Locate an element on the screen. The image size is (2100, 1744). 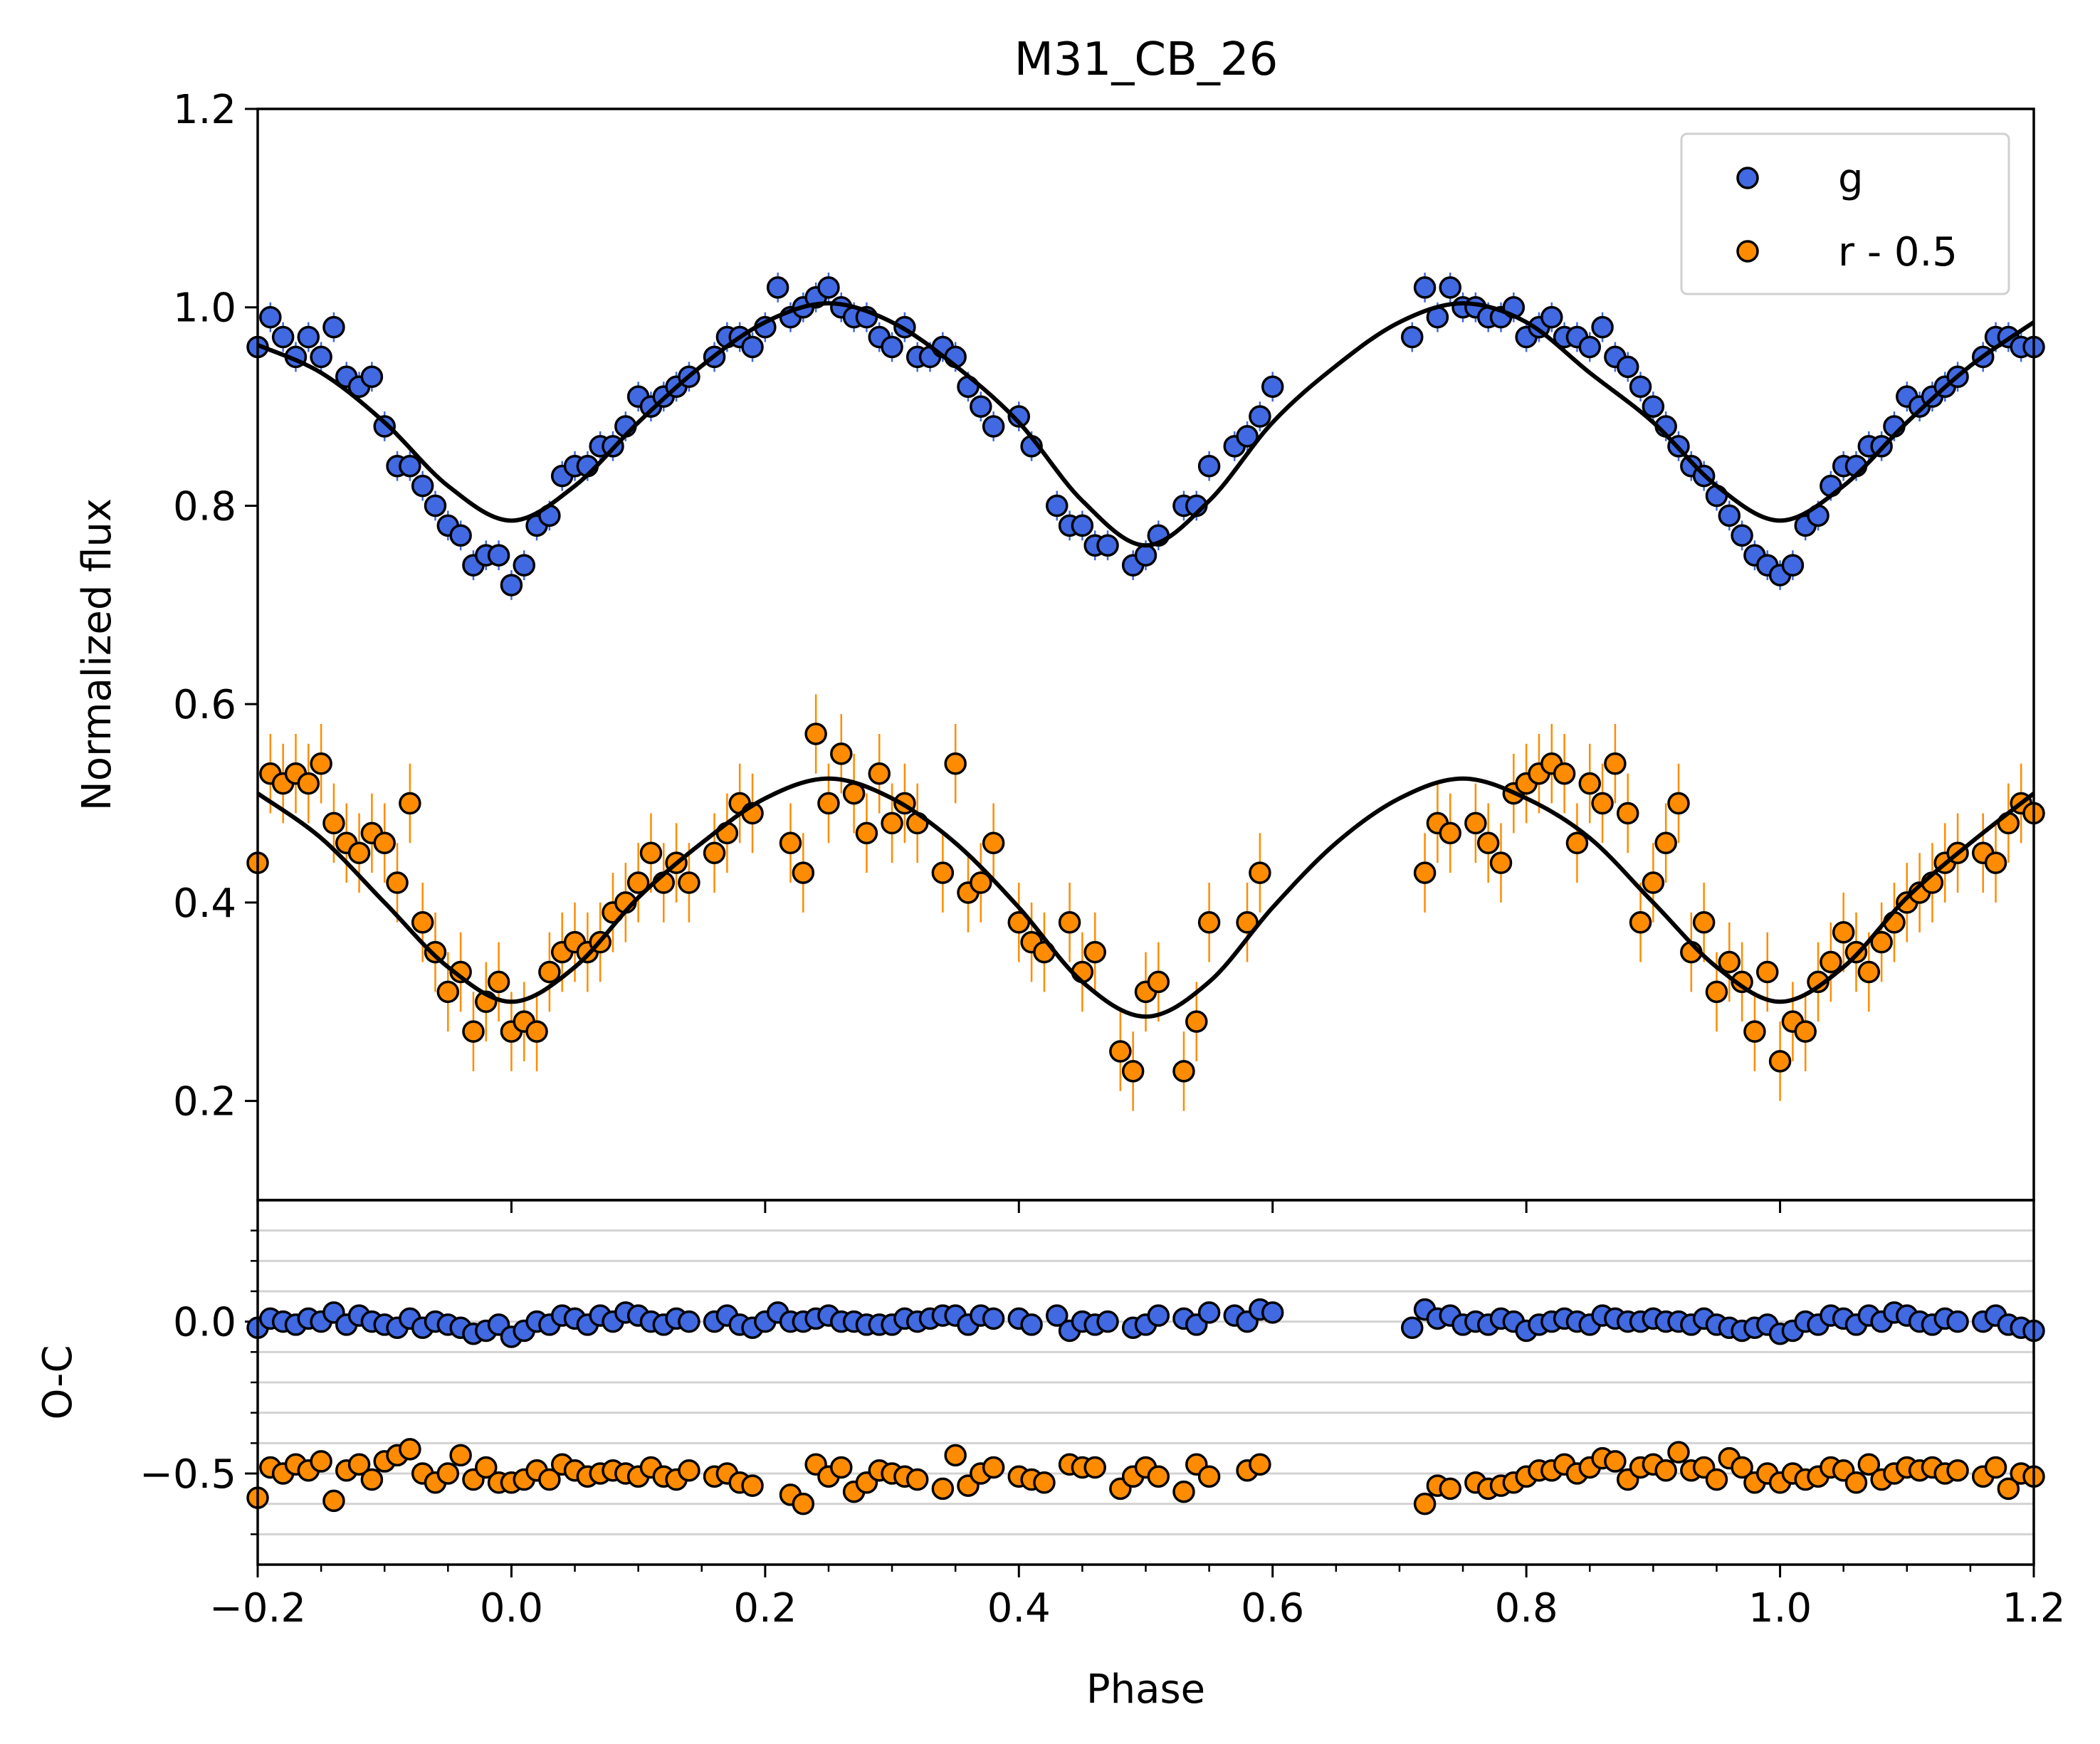
y-tick-label: 0.4 is located at coordinates (204, 904).